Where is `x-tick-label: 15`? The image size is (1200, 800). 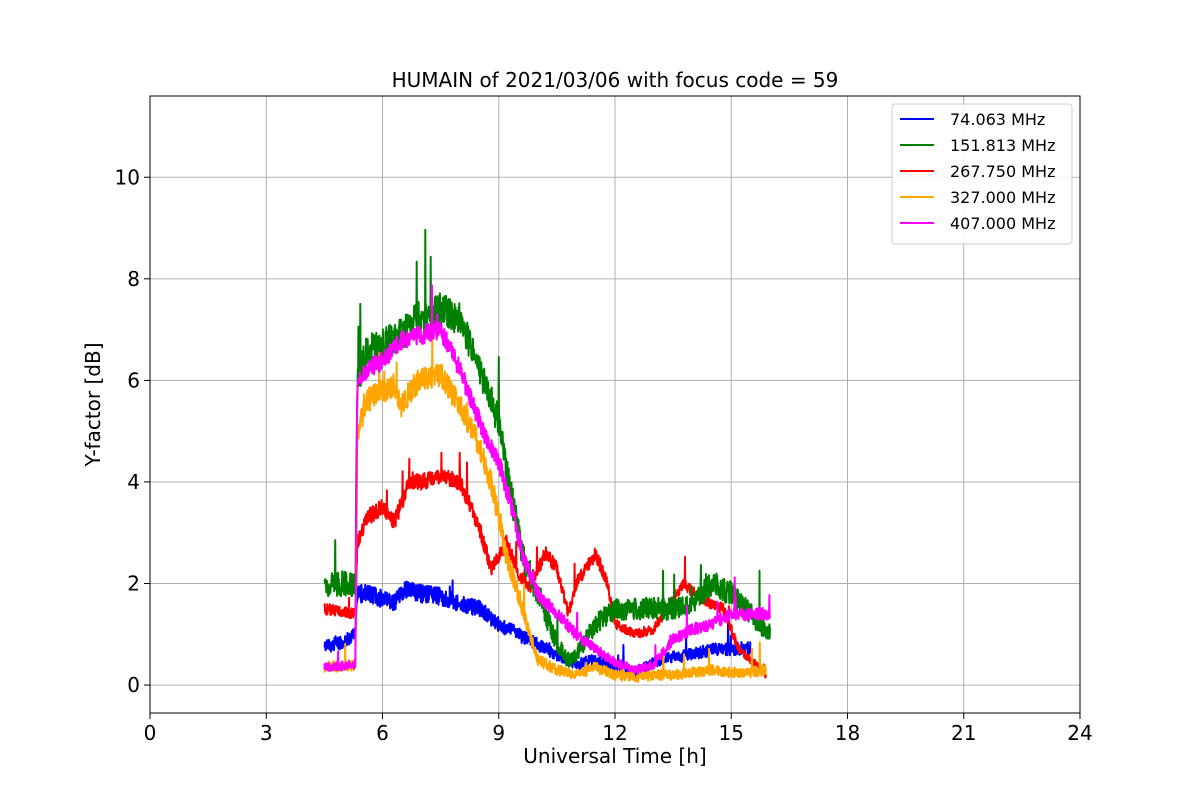
x-tick-label: 15 is located at coordinates (731, 733).